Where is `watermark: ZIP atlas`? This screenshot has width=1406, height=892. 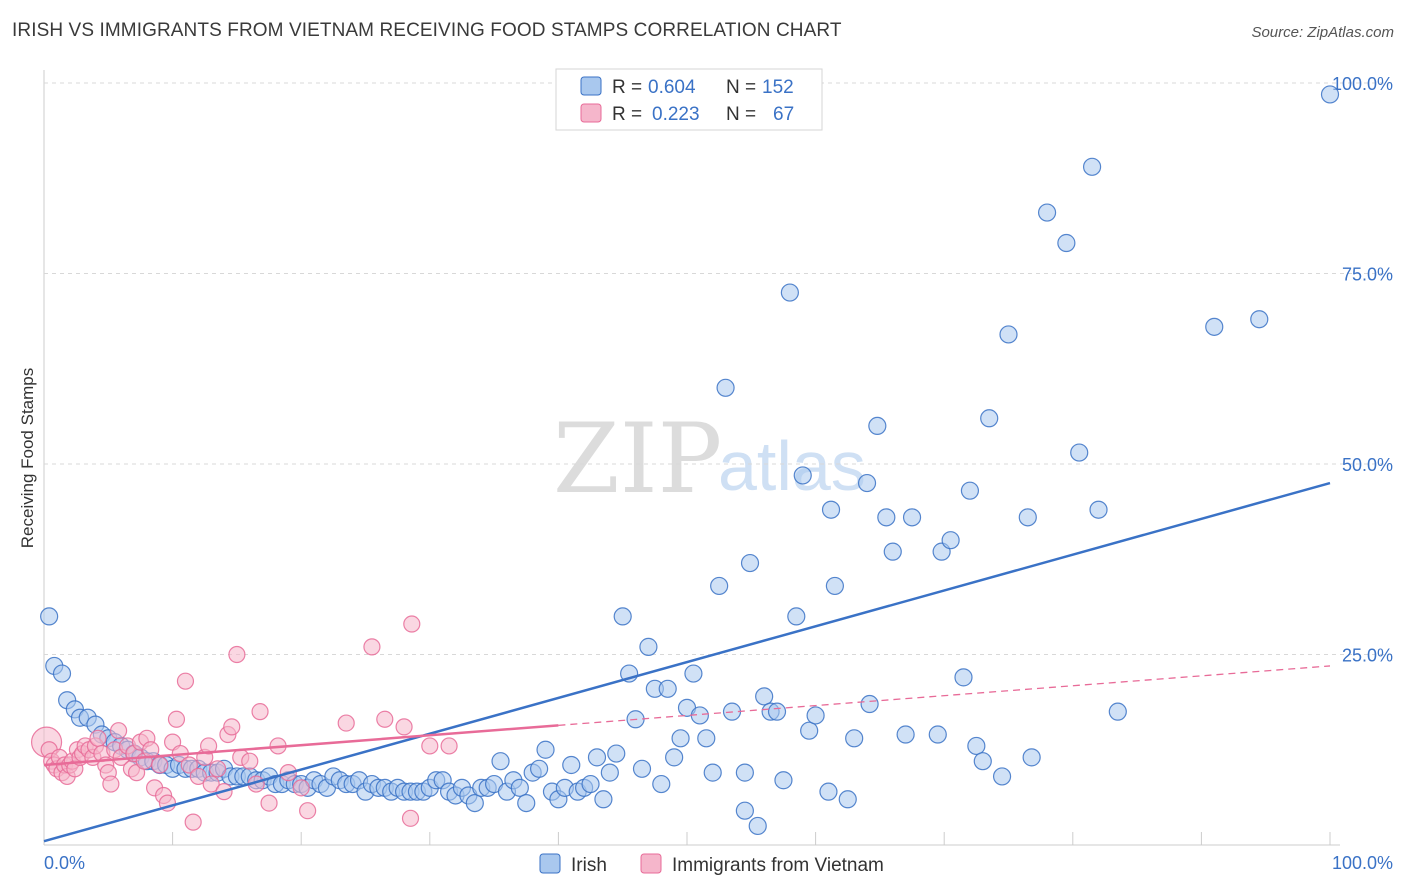
watermark: ZIP atlas is located at coordinates (709, 459).